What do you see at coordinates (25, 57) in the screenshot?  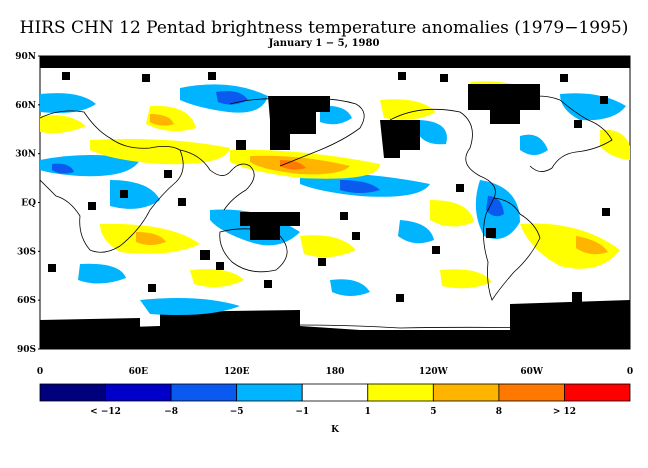 I see `latitude-label: 90N` at bounding box center [25, 57].